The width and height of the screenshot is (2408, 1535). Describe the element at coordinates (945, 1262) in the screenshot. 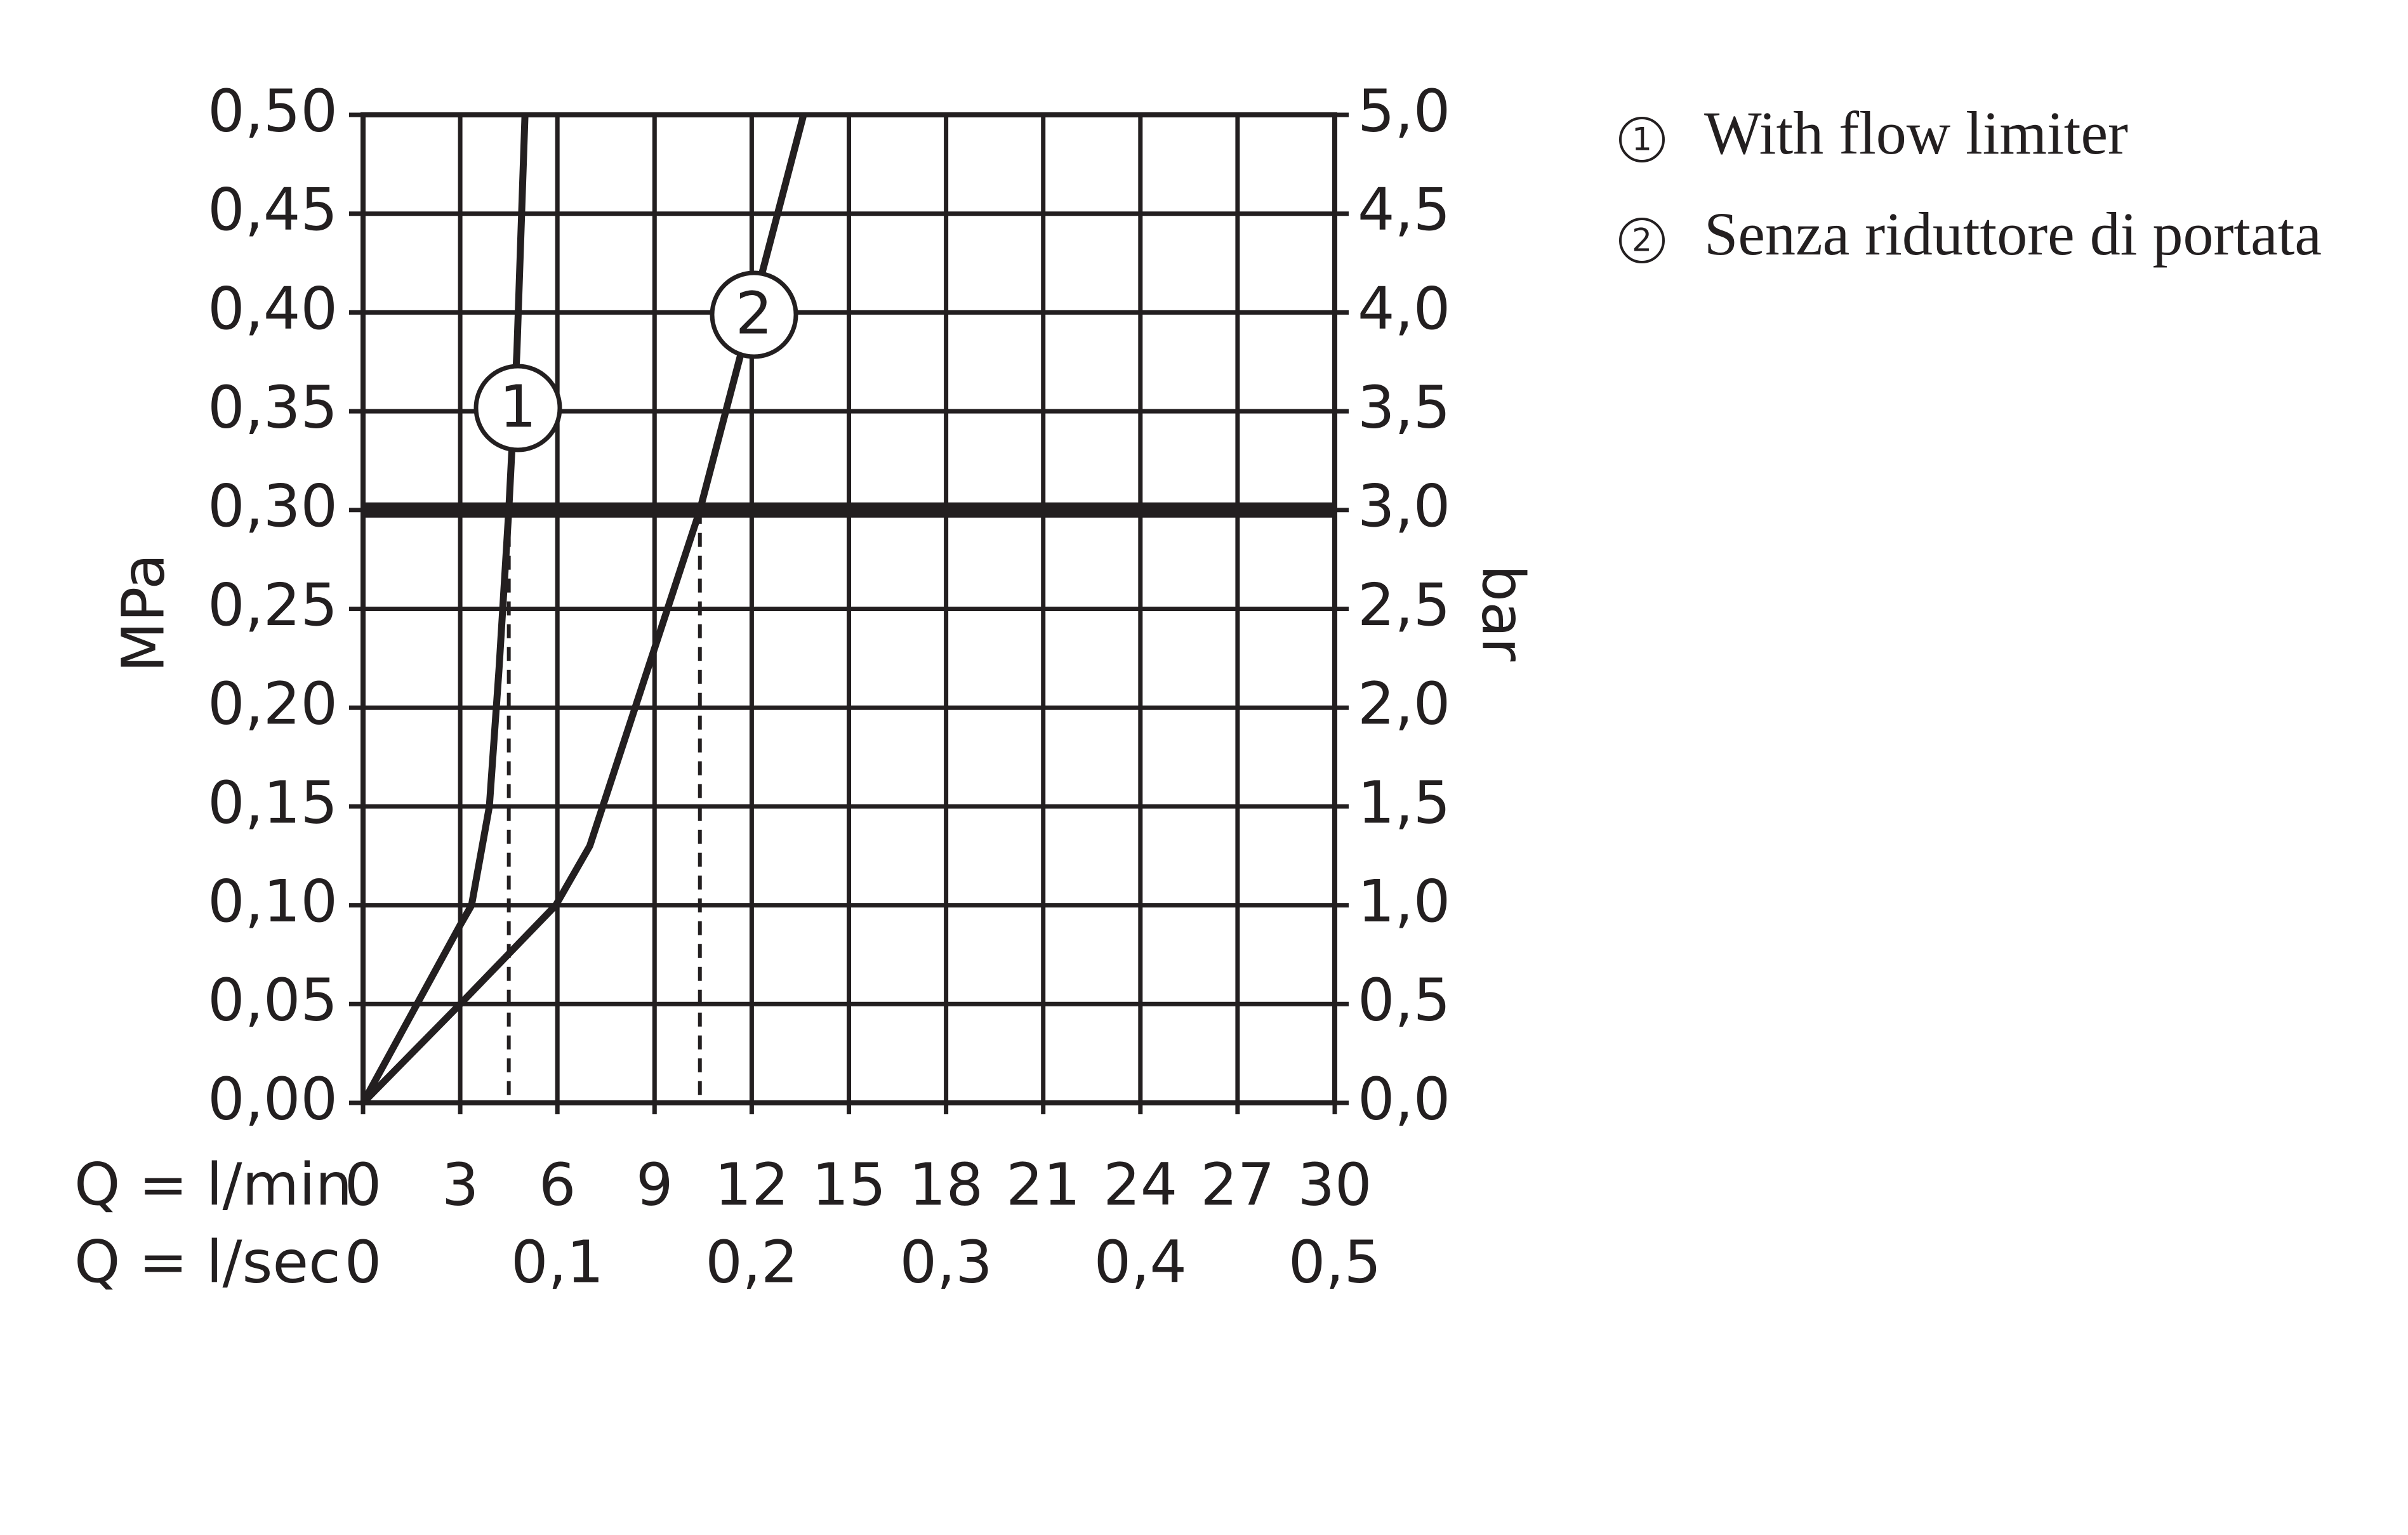

I see `x2-tick-label: 0,3` at that location.